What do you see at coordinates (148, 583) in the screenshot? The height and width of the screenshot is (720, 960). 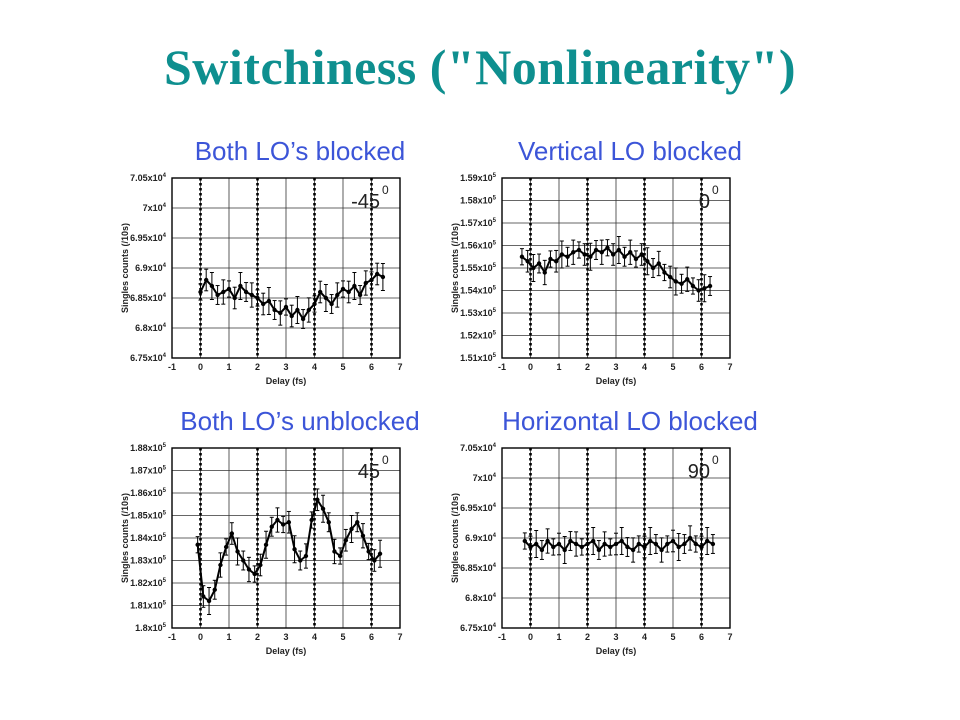 I see `y-tick-label: 1.82x105` at bounding box center [148, 583].